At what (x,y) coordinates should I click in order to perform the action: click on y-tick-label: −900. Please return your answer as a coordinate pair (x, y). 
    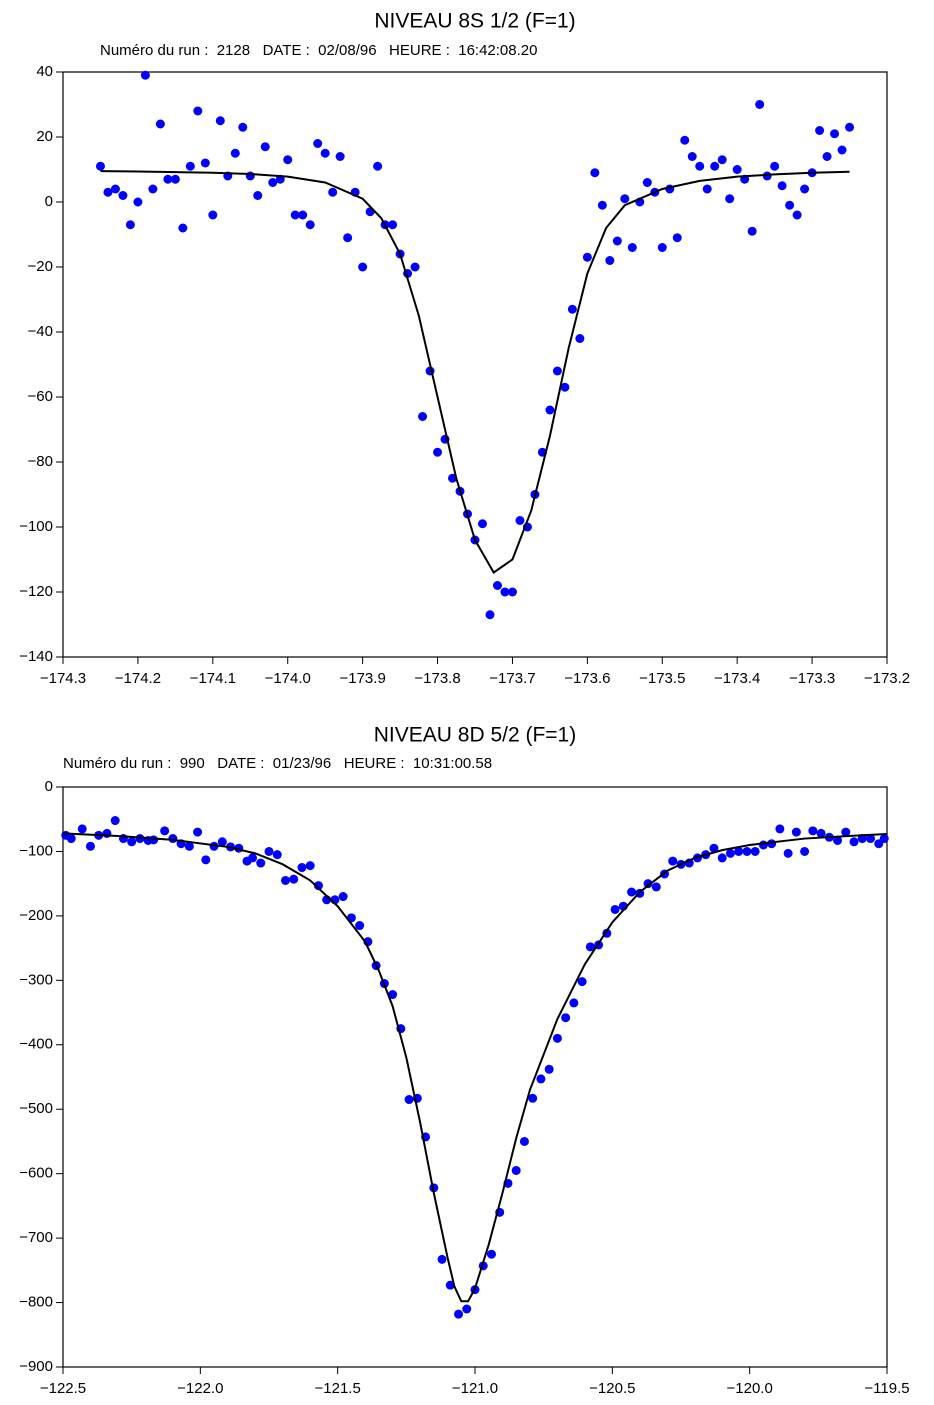
    Looking at the image, I should click on (36, 1366).